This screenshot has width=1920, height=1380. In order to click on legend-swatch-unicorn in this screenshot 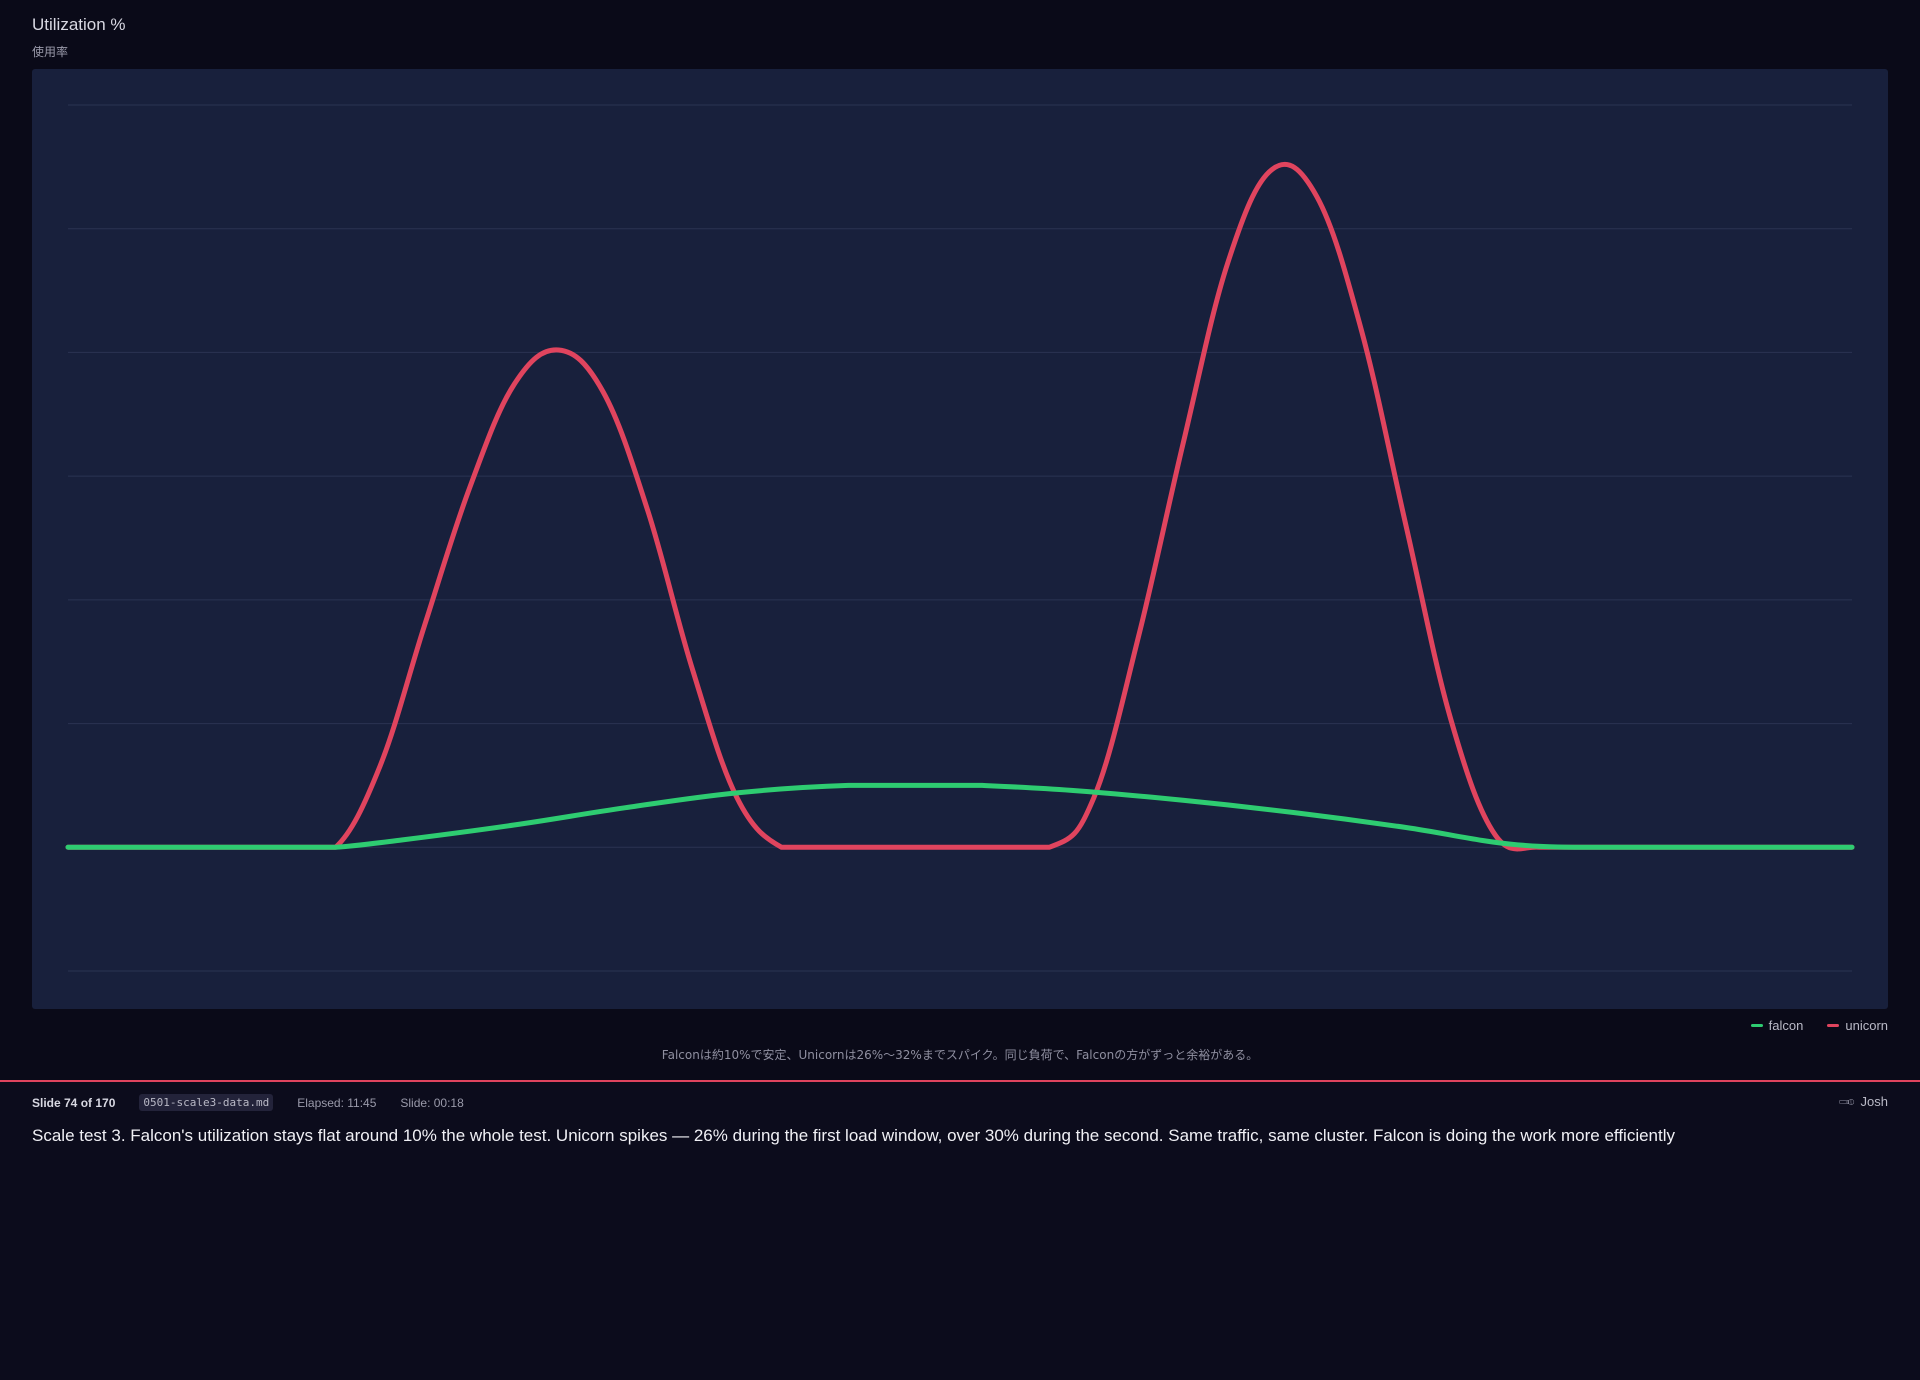, I will do `click(1833, 1025)`.